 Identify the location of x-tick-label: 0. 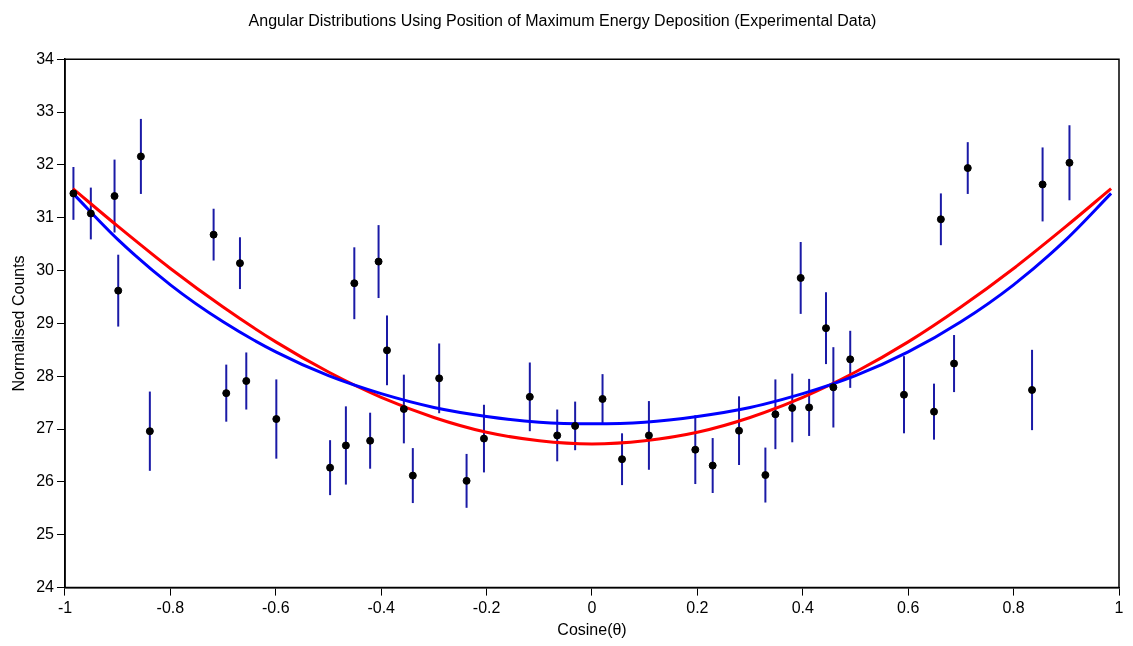
(592, 607).